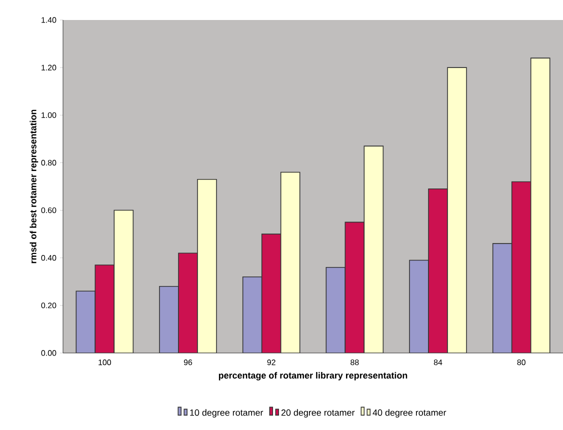 The image size is (563, 430). I want to click on y-axis-title: rmsd of best rotamer representation, so click(34, 187).